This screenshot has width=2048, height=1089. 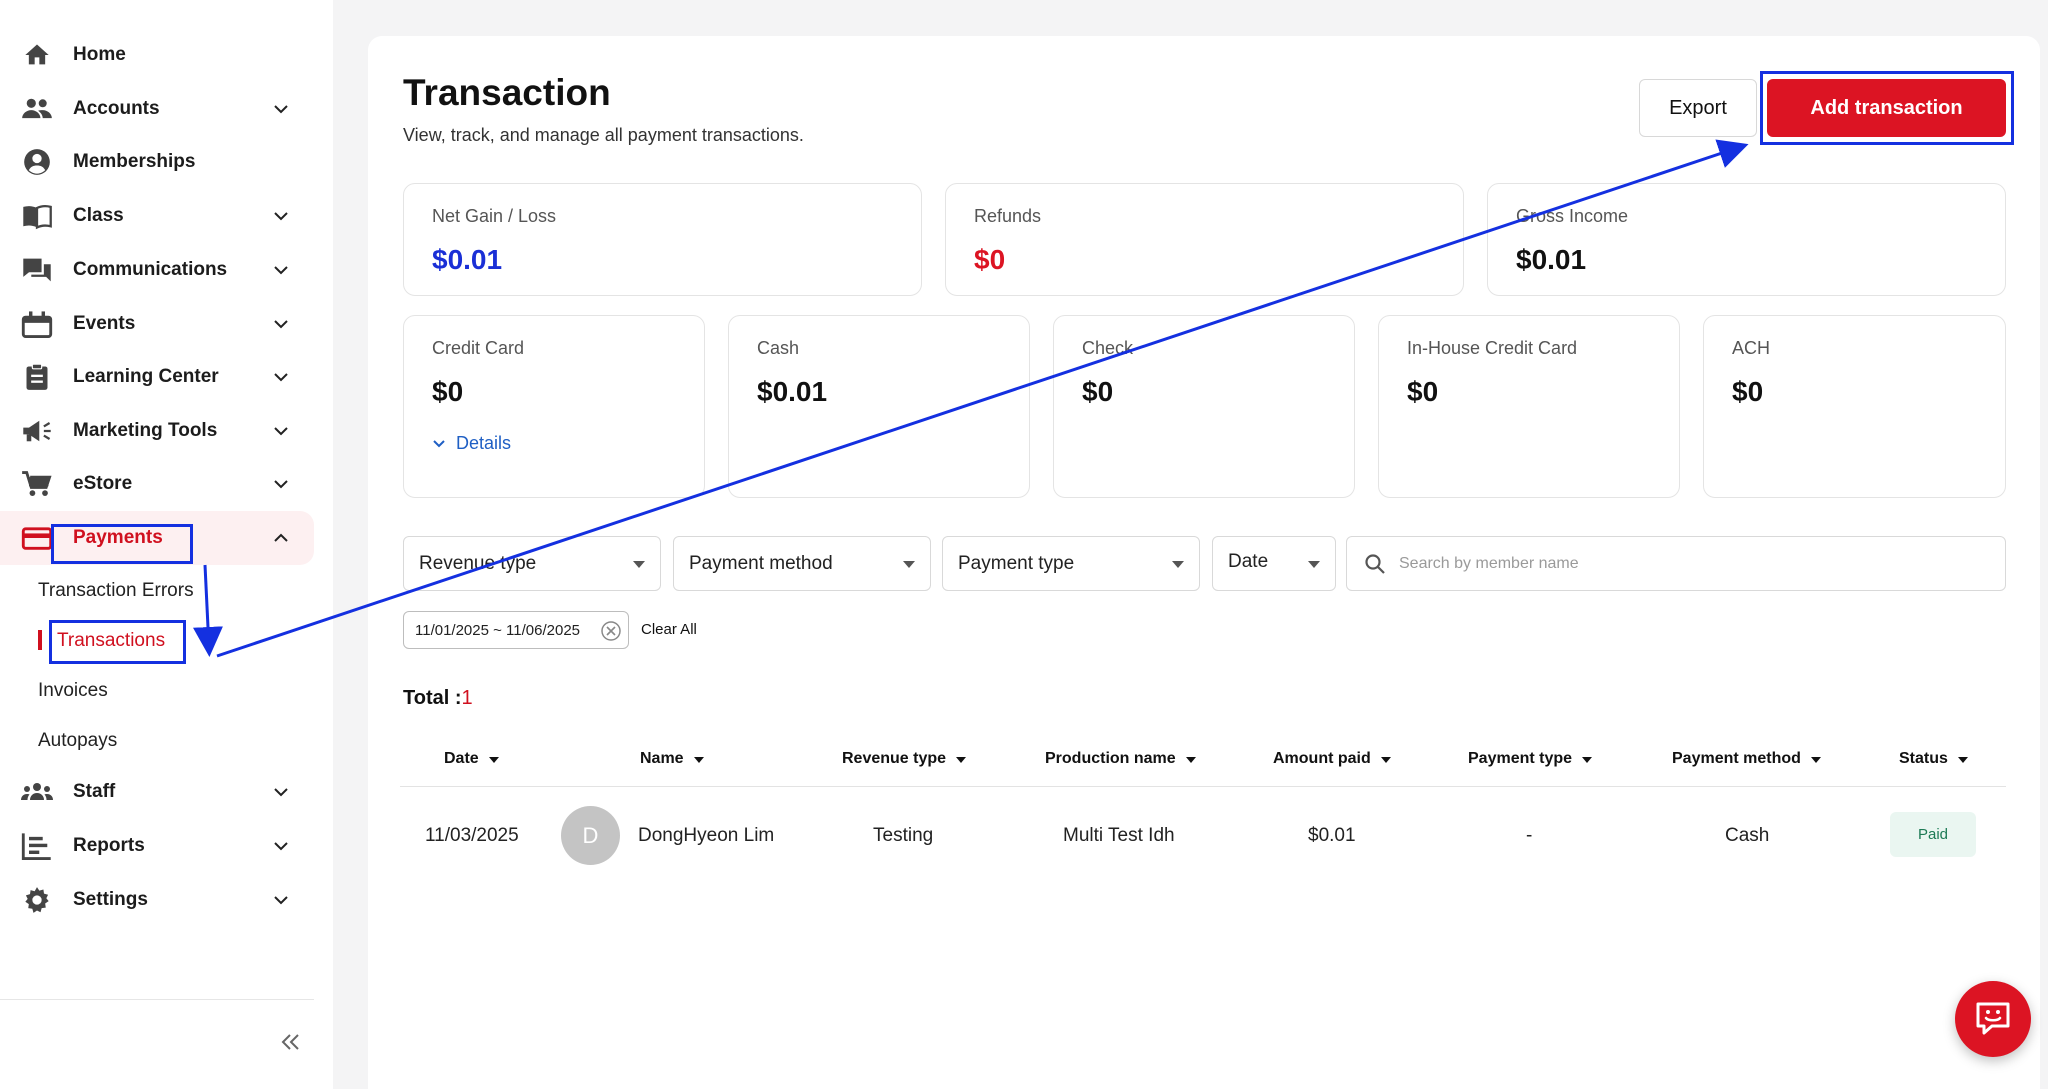 What do you see at coordinates (37, 431) in the screenshot?
I see `megaphone-icon` at bounding box center [37, 431].